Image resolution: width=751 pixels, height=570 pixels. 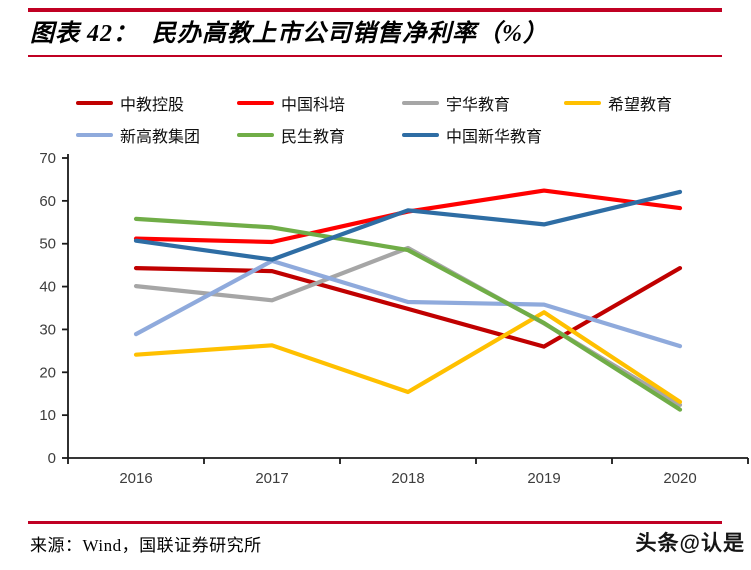 What do you see at coordinates (146, 545) in the screenshot?
I see `source-note: 来源：Wind，国联证券研究所` at bounding box center [146, 545].